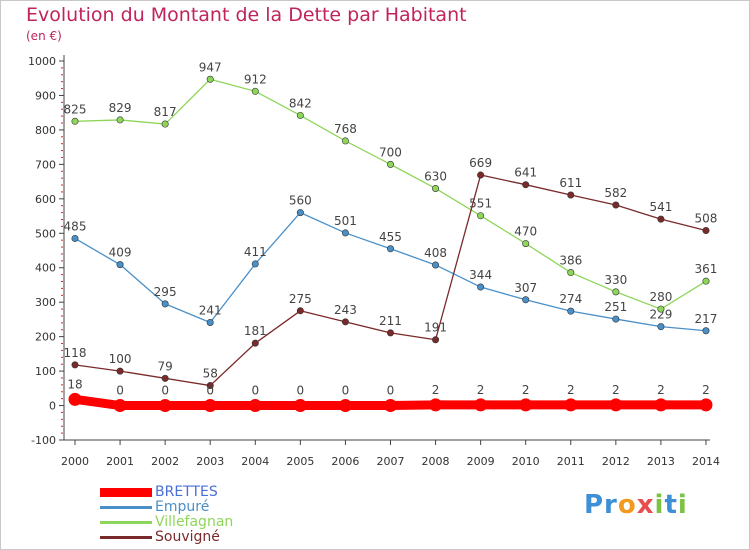 This screenshot has height=550, width=750. Describe the element at coordinates (706, 219) in the screenshot. I see `data-label: 508` at that location.